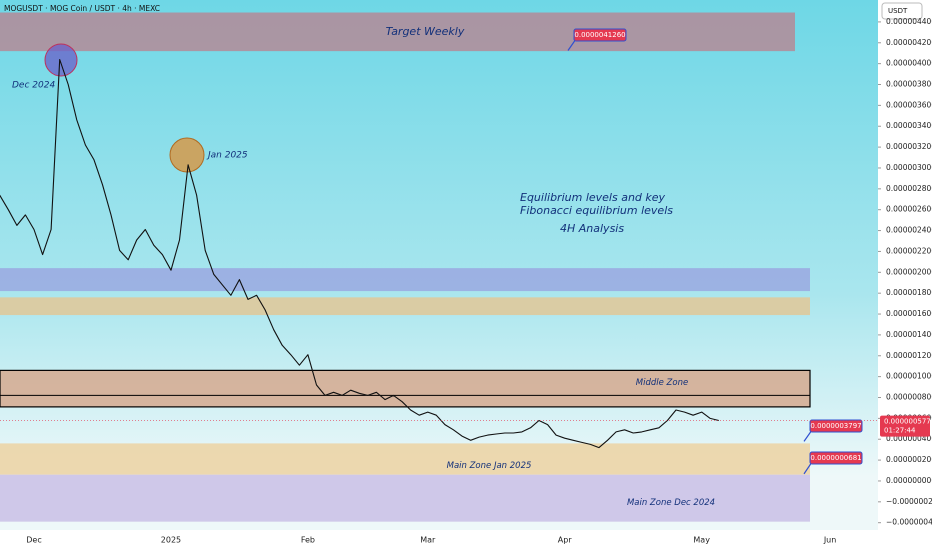 This screenshot has height=550, width=932. I want to click on price-label: 0.0000000681, so click(835, 458).